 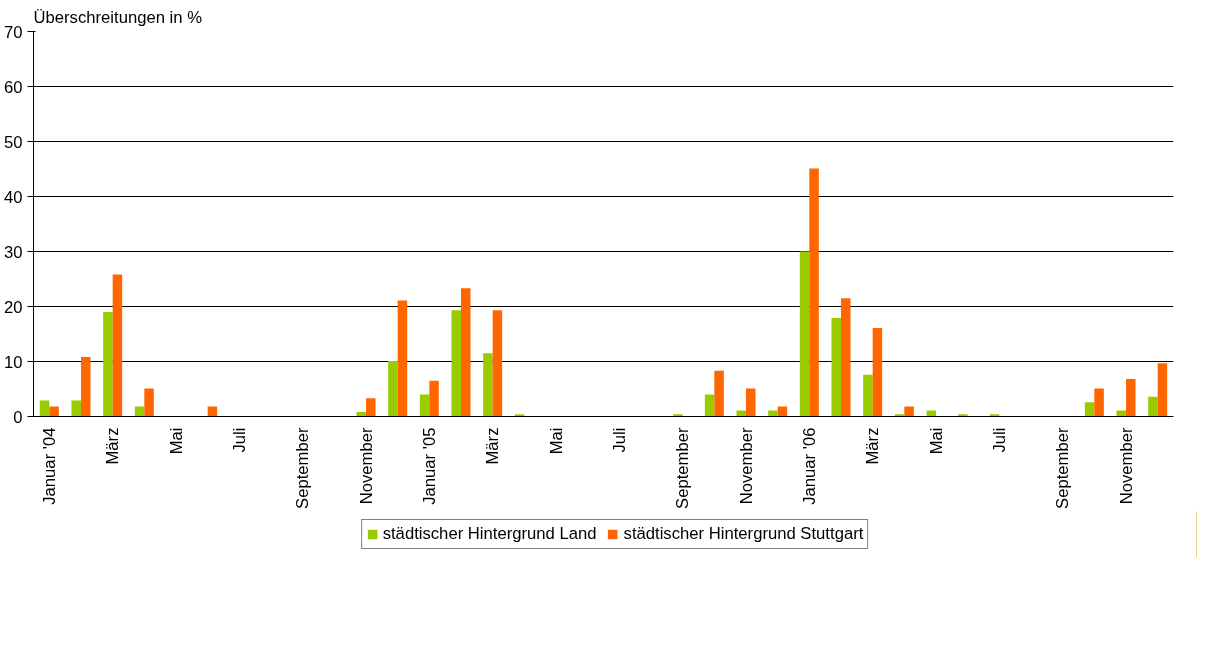 What do you see at coordinates (13, 32) in the screenshot?
I see `y-tick-label: 70` at bounding box center [13, 32].